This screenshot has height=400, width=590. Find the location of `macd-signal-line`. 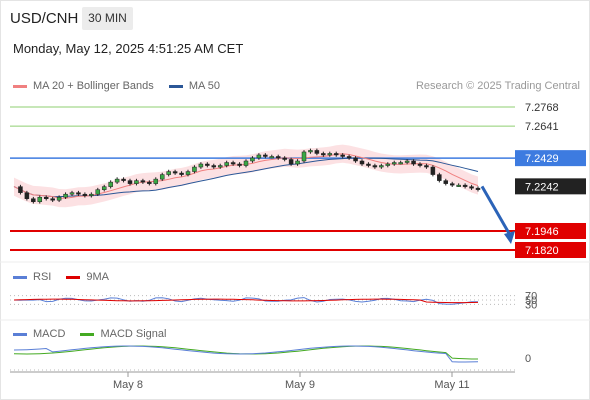

macd-signal-line is located at coordinates (245, 352).